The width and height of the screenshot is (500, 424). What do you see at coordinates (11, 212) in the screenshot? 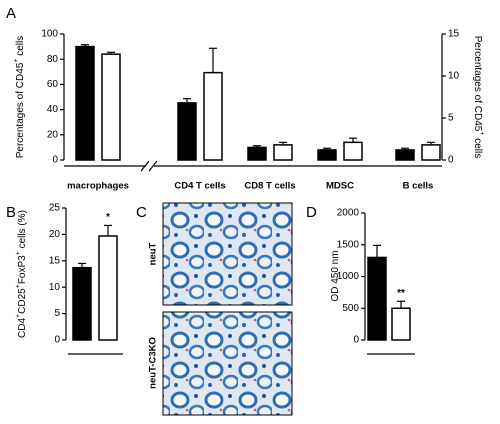
I see `panel-label: B` at bounding box center [11, 212].